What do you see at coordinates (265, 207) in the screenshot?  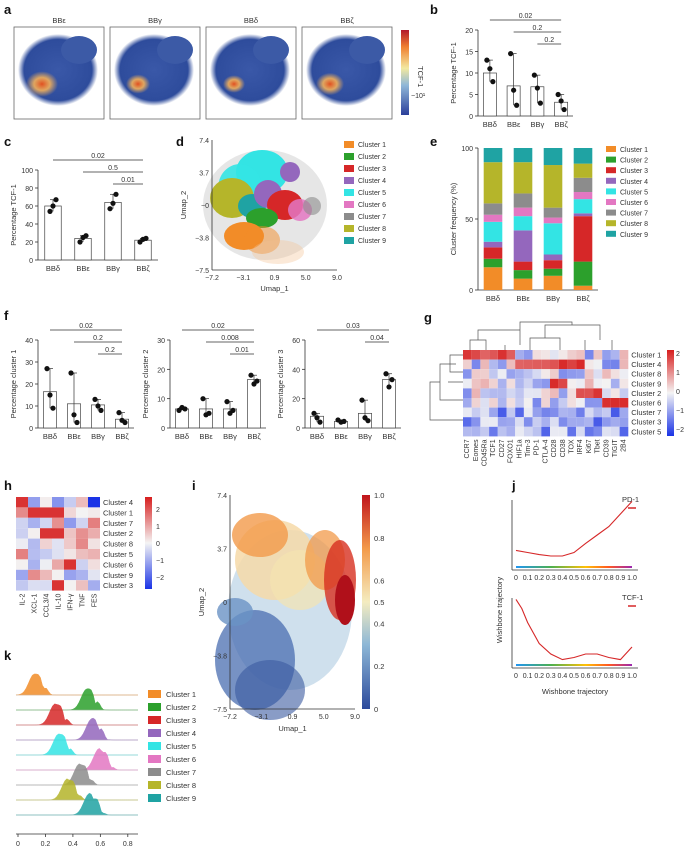 I see `panel-d-points` at bounding box center [265, 207].